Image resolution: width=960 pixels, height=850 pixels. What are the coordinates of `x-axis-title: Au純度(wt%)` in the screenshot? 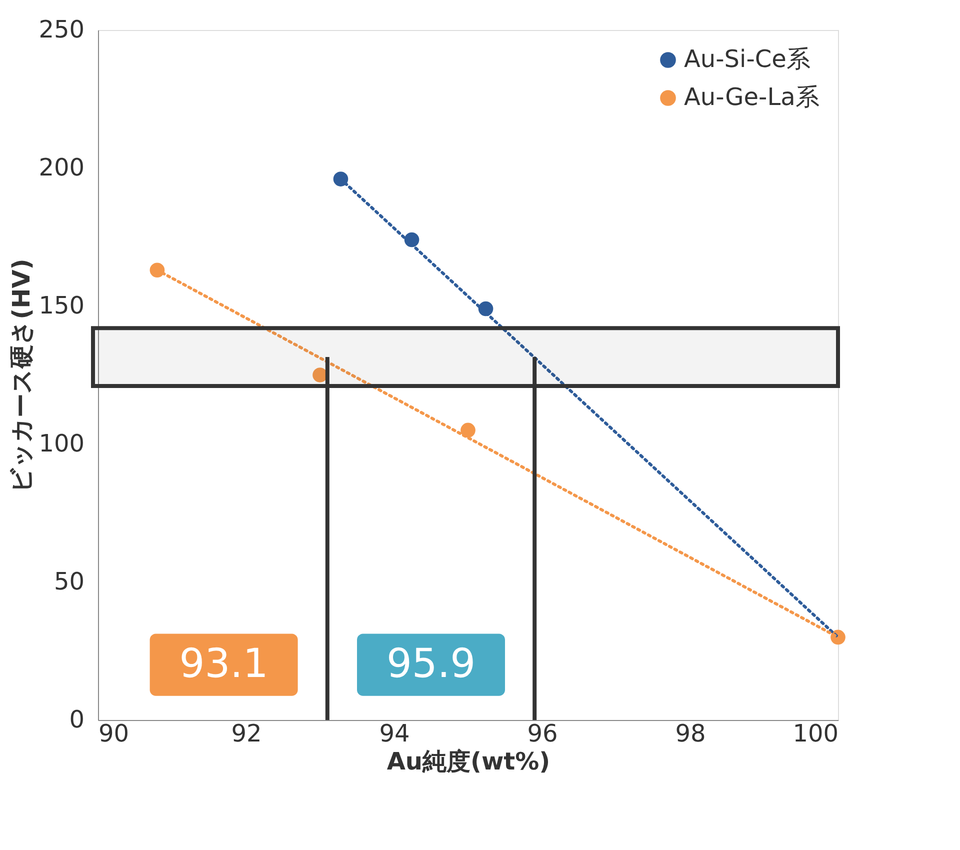 It's located at (468, 762).